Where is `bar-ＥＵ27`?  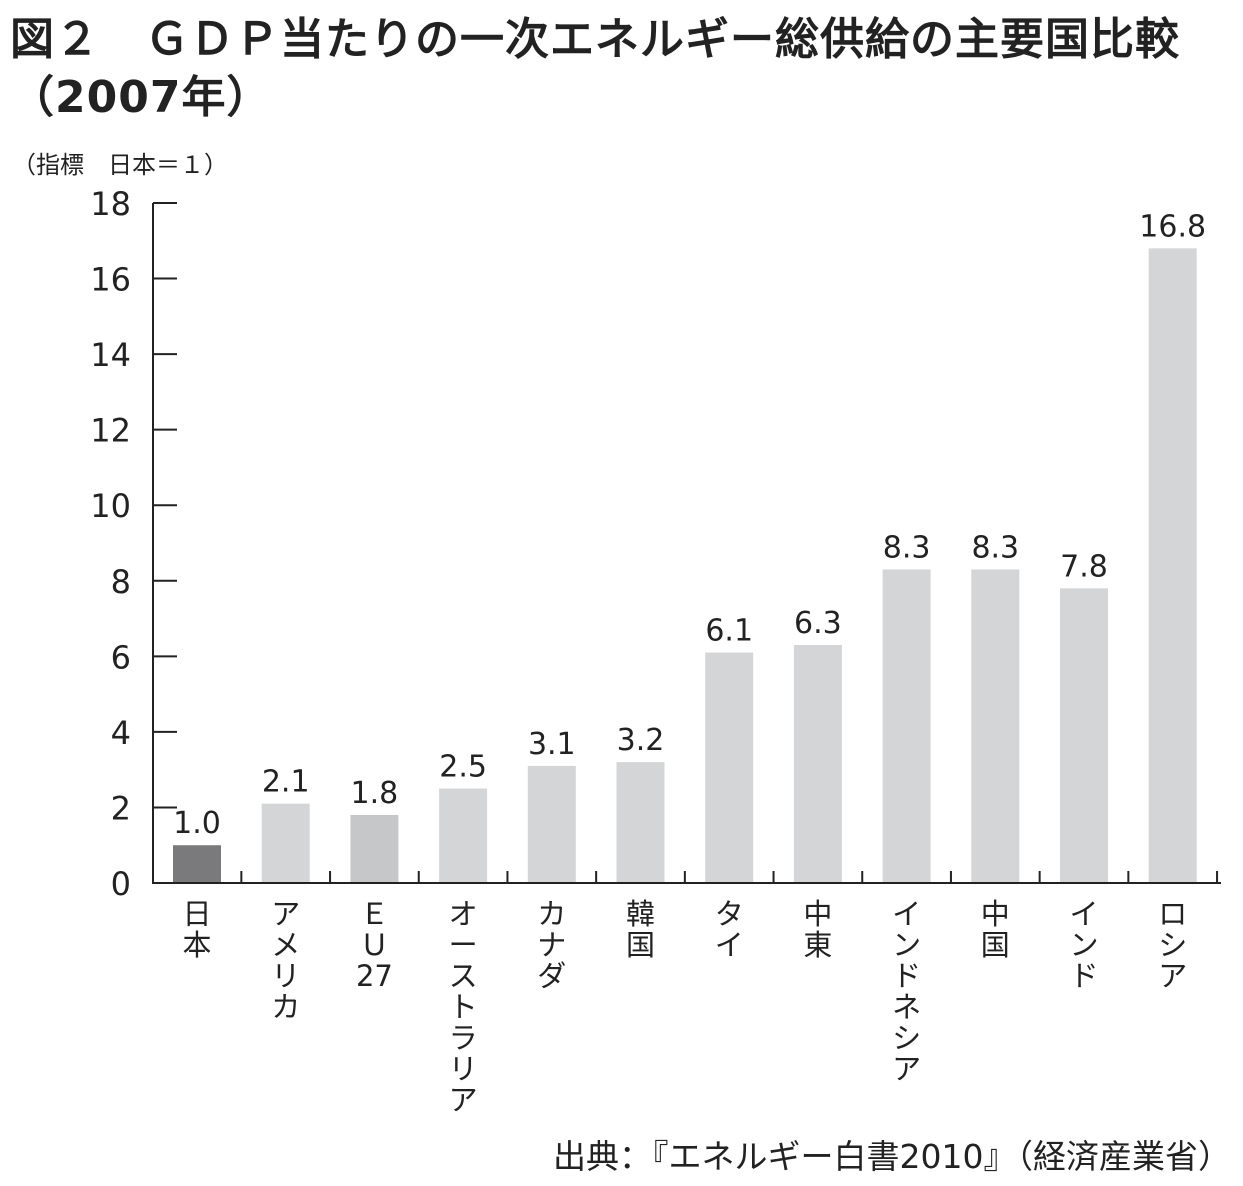
bar-ＥＵ27 is located at coordinates (374, 849).